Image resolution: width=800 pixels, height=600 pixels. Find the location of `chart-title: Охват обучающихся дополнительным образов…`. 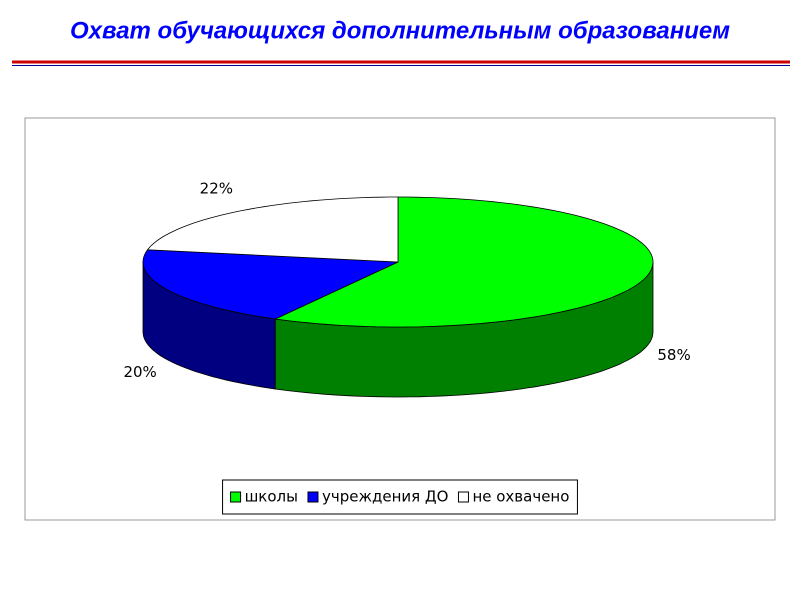

chart-title: Охват обучающихся дополнительным образов… is located at coordinates (400, 30).